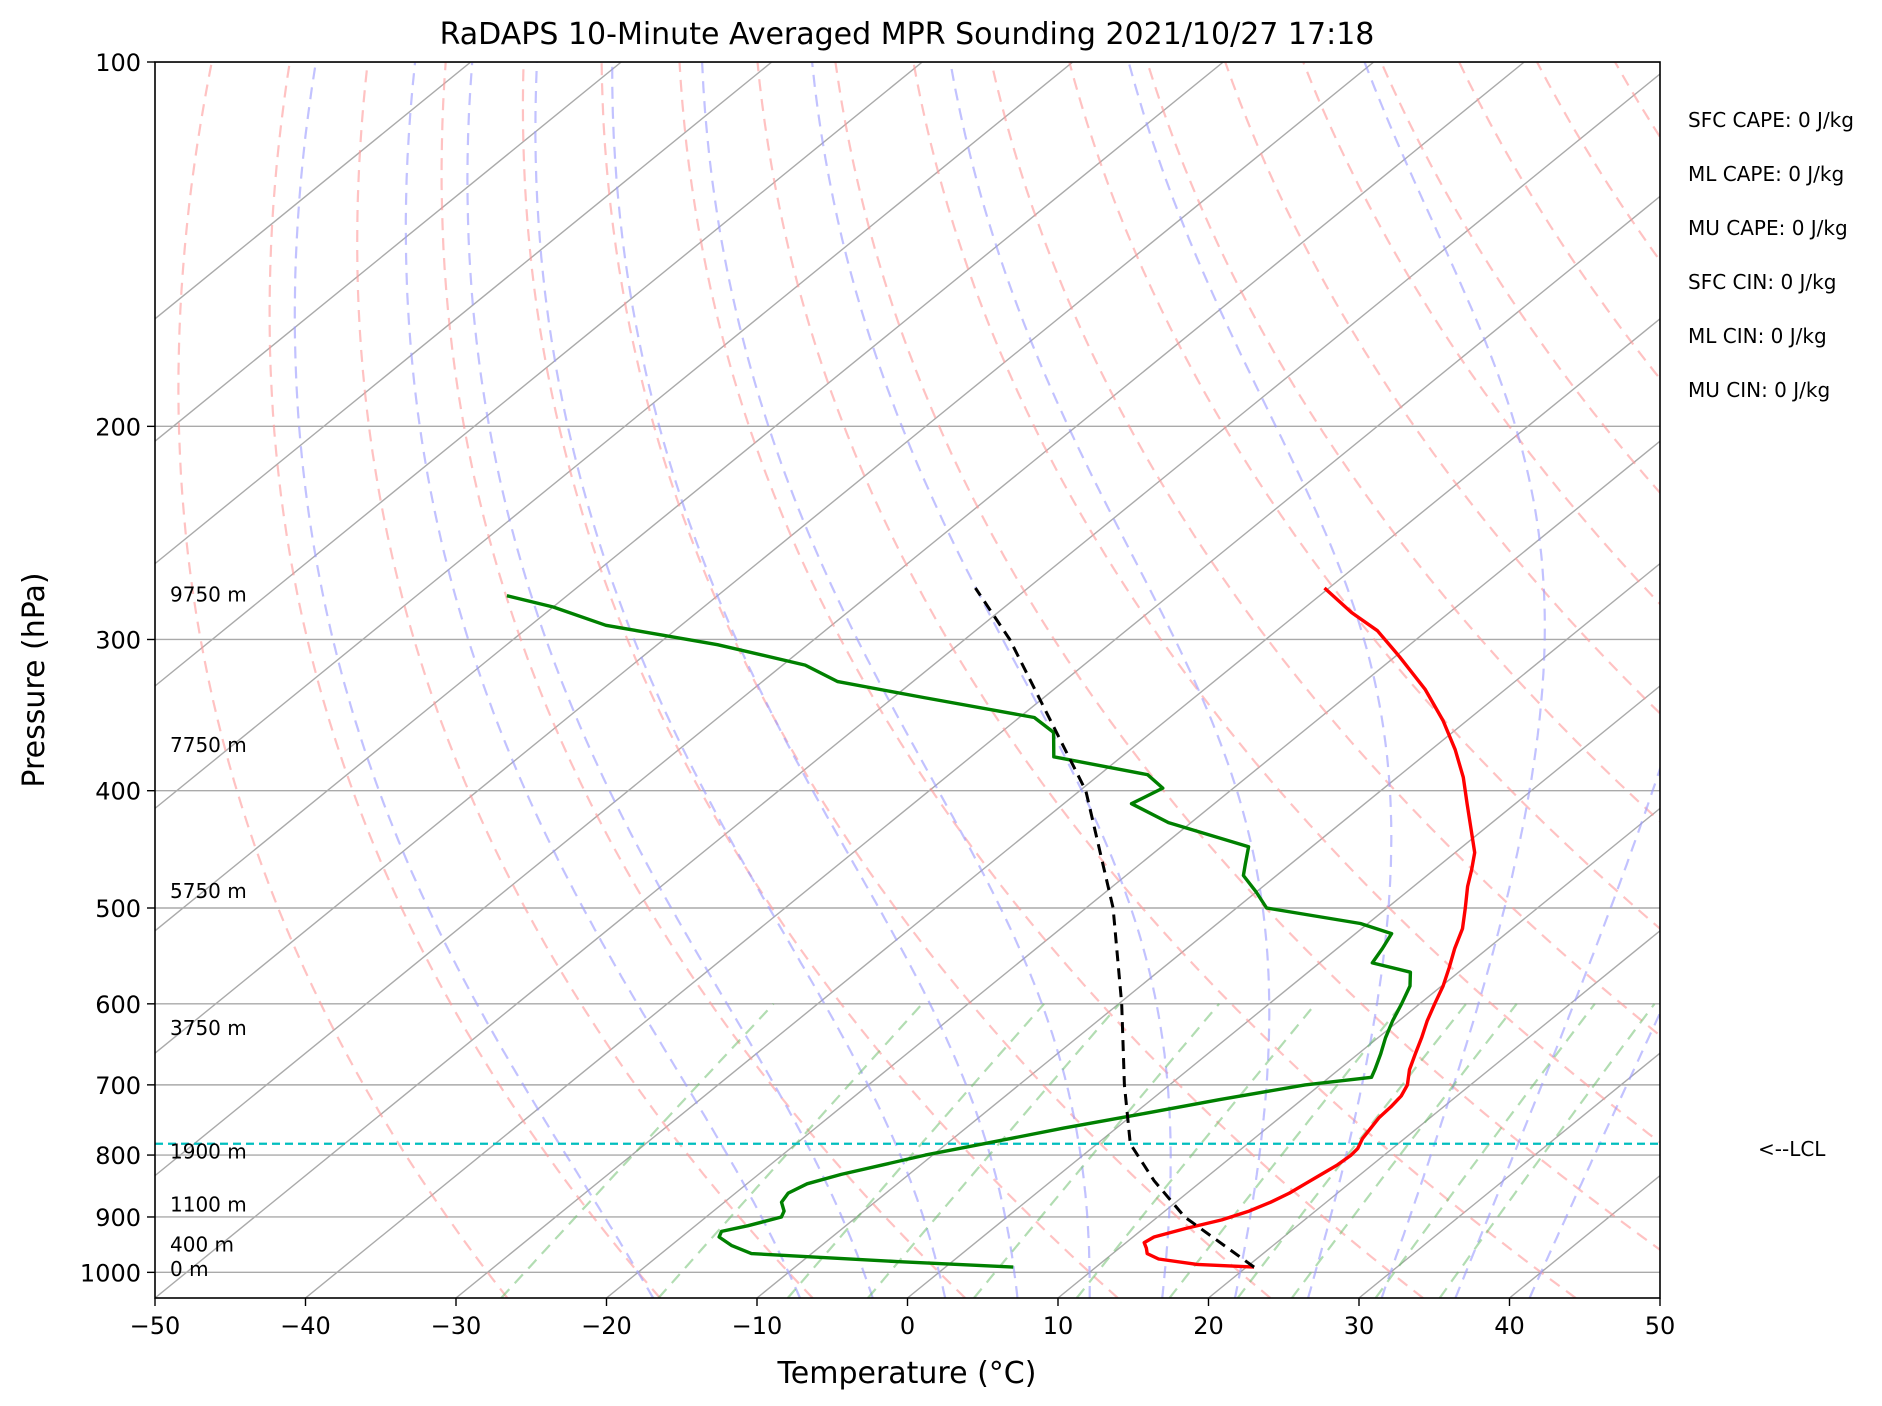  What do you see at coordinates (1509, 1326) in the screenshot?
I see `x-tick-label: 40` at bounding box center [1509, 1326].